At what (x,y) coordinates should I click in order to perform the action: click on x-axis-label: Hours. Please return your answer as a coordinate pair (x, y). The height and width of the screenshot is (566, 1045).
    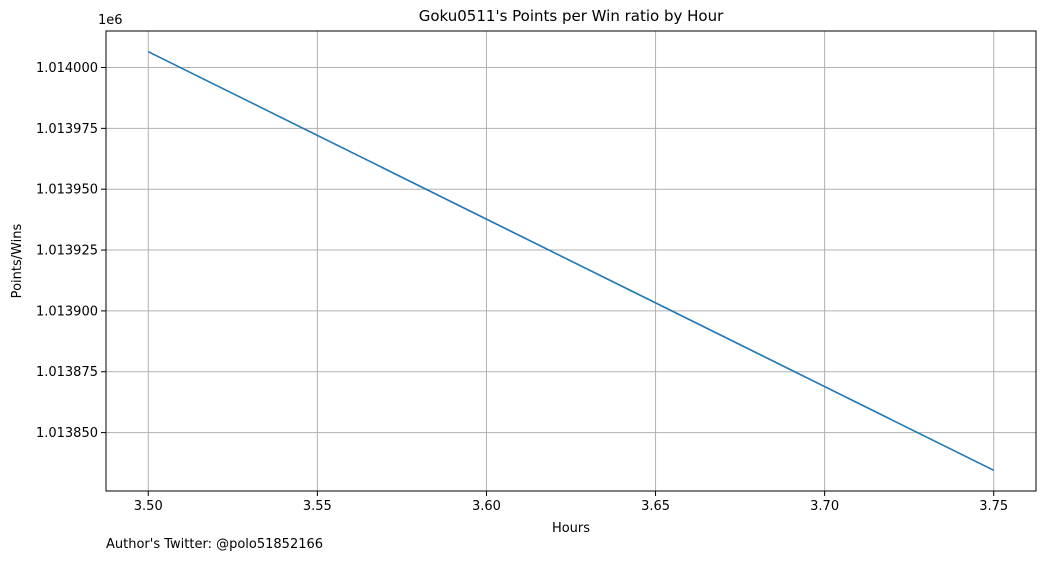
    Looking at the image, I should click on (571, 528).